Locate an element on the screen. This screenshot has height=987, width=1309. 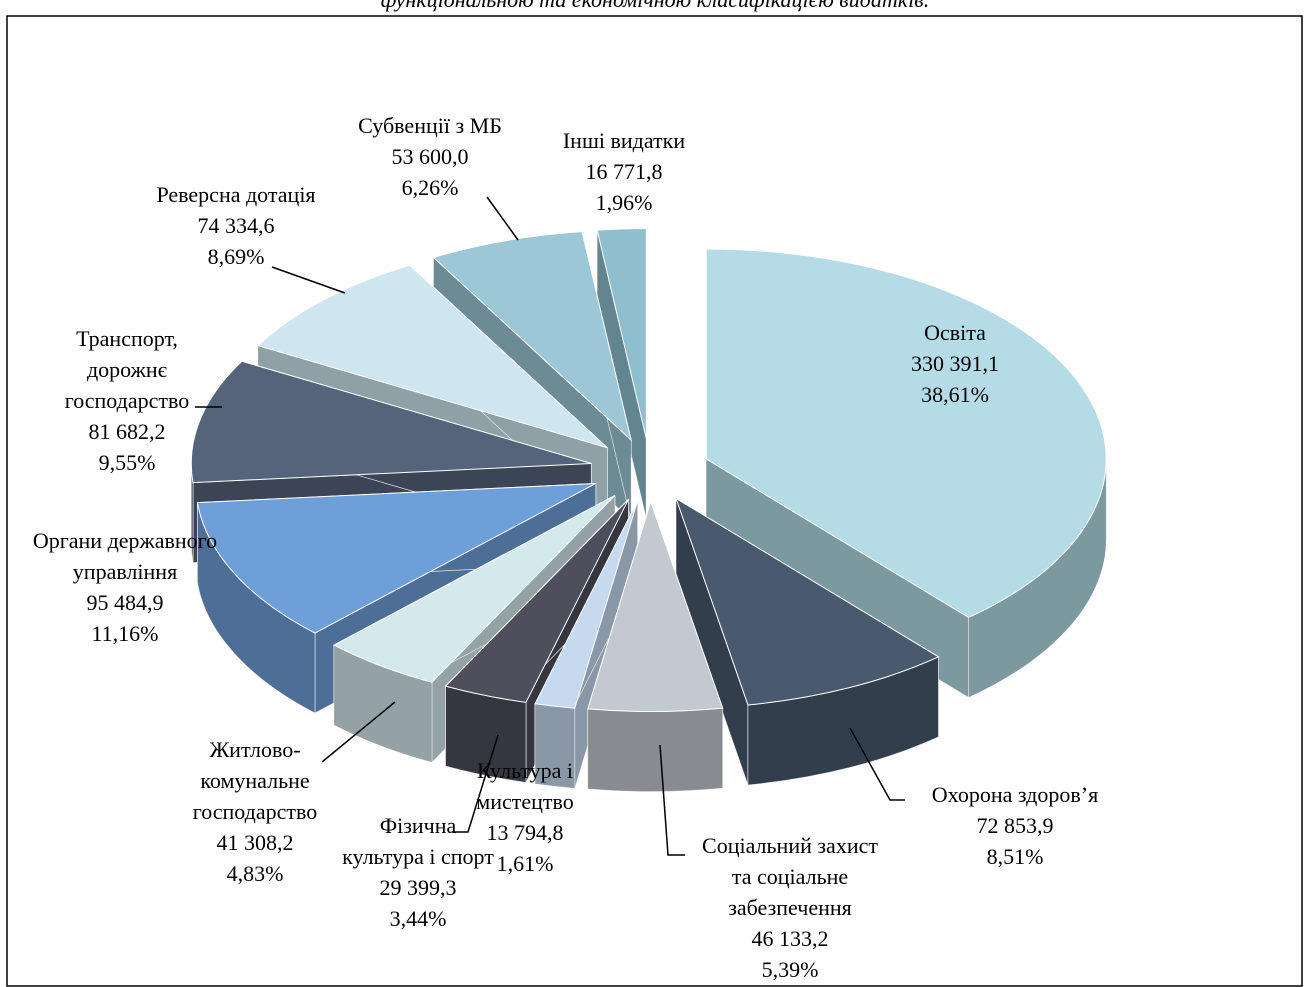
data-label: 38,61% is located at coordinates (955, 394).